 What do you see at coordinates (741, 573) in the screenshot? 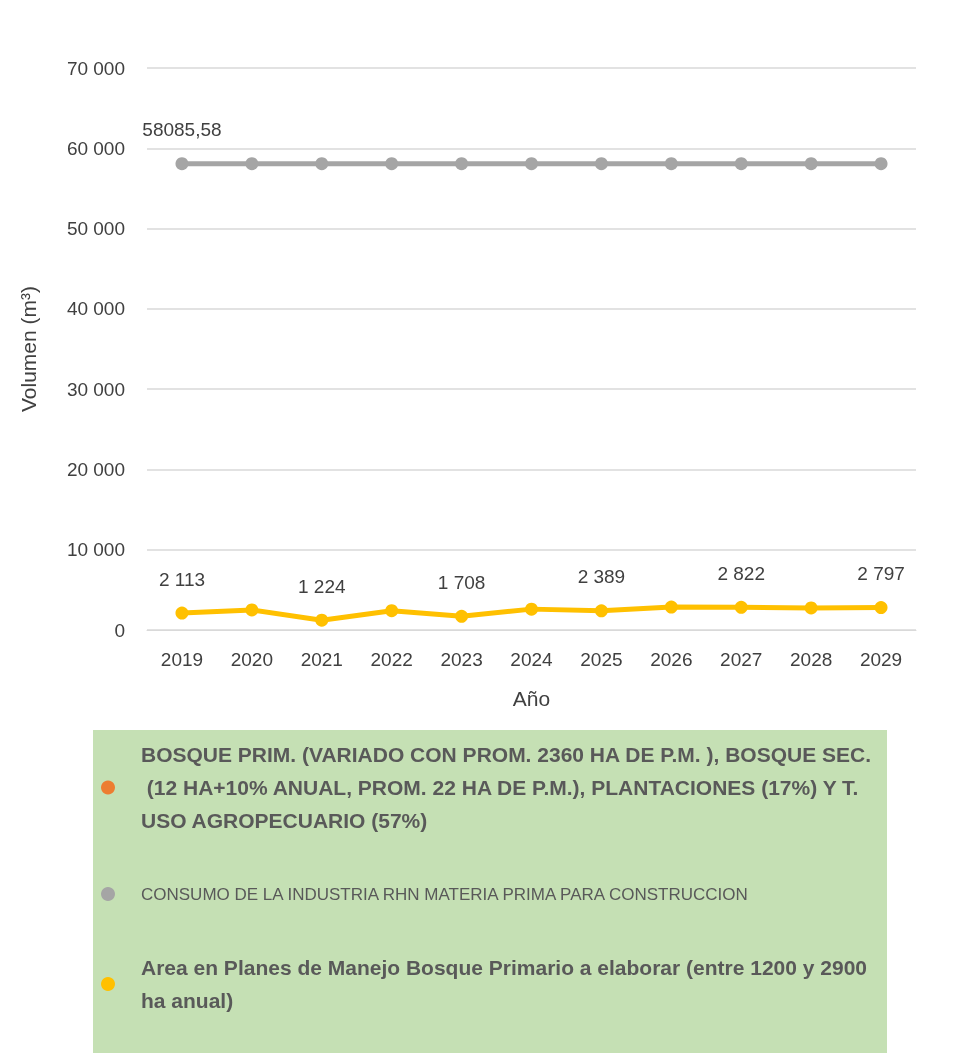
I see `data-label: 2 822` at bounding box center [741, 573].